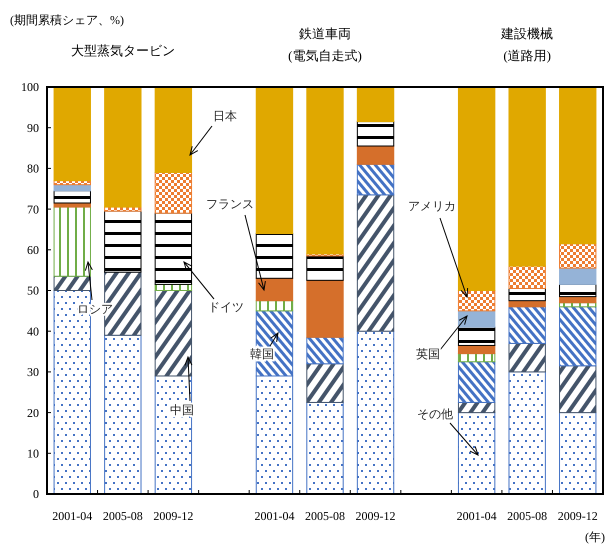 Image resolution: width=607 pixels, height=545 pixels. Describe the element at coordinates (33, 291) in the screenshot. I see `y-tick-label: 50` at that location.